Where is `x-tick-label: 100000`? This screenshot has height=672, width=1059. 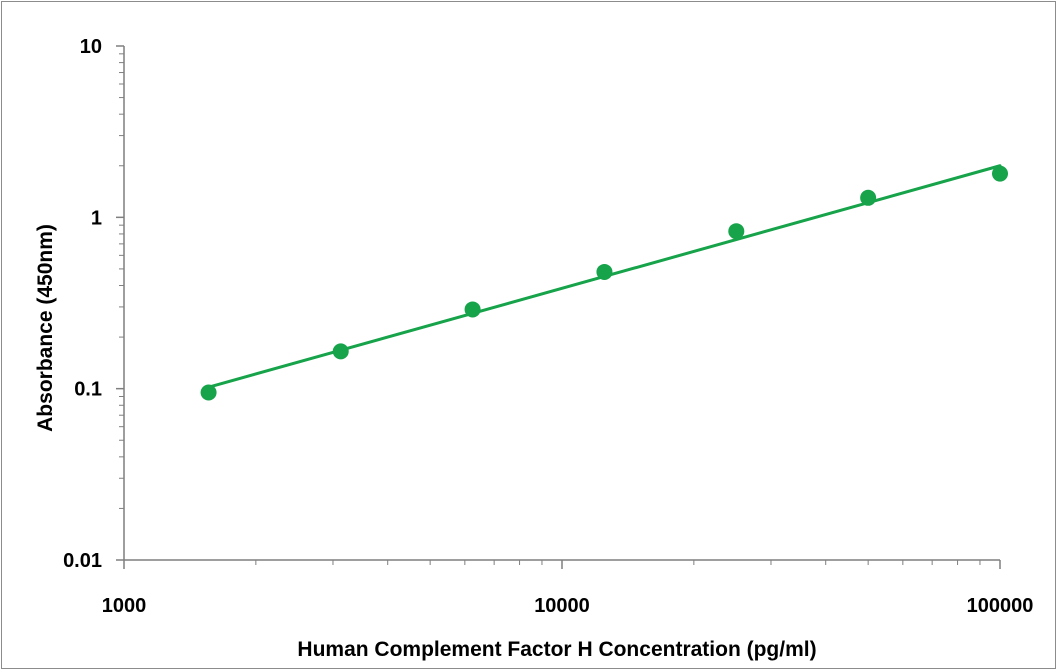 x-tick-label: 100000 is located at coordinates (1000, 606).